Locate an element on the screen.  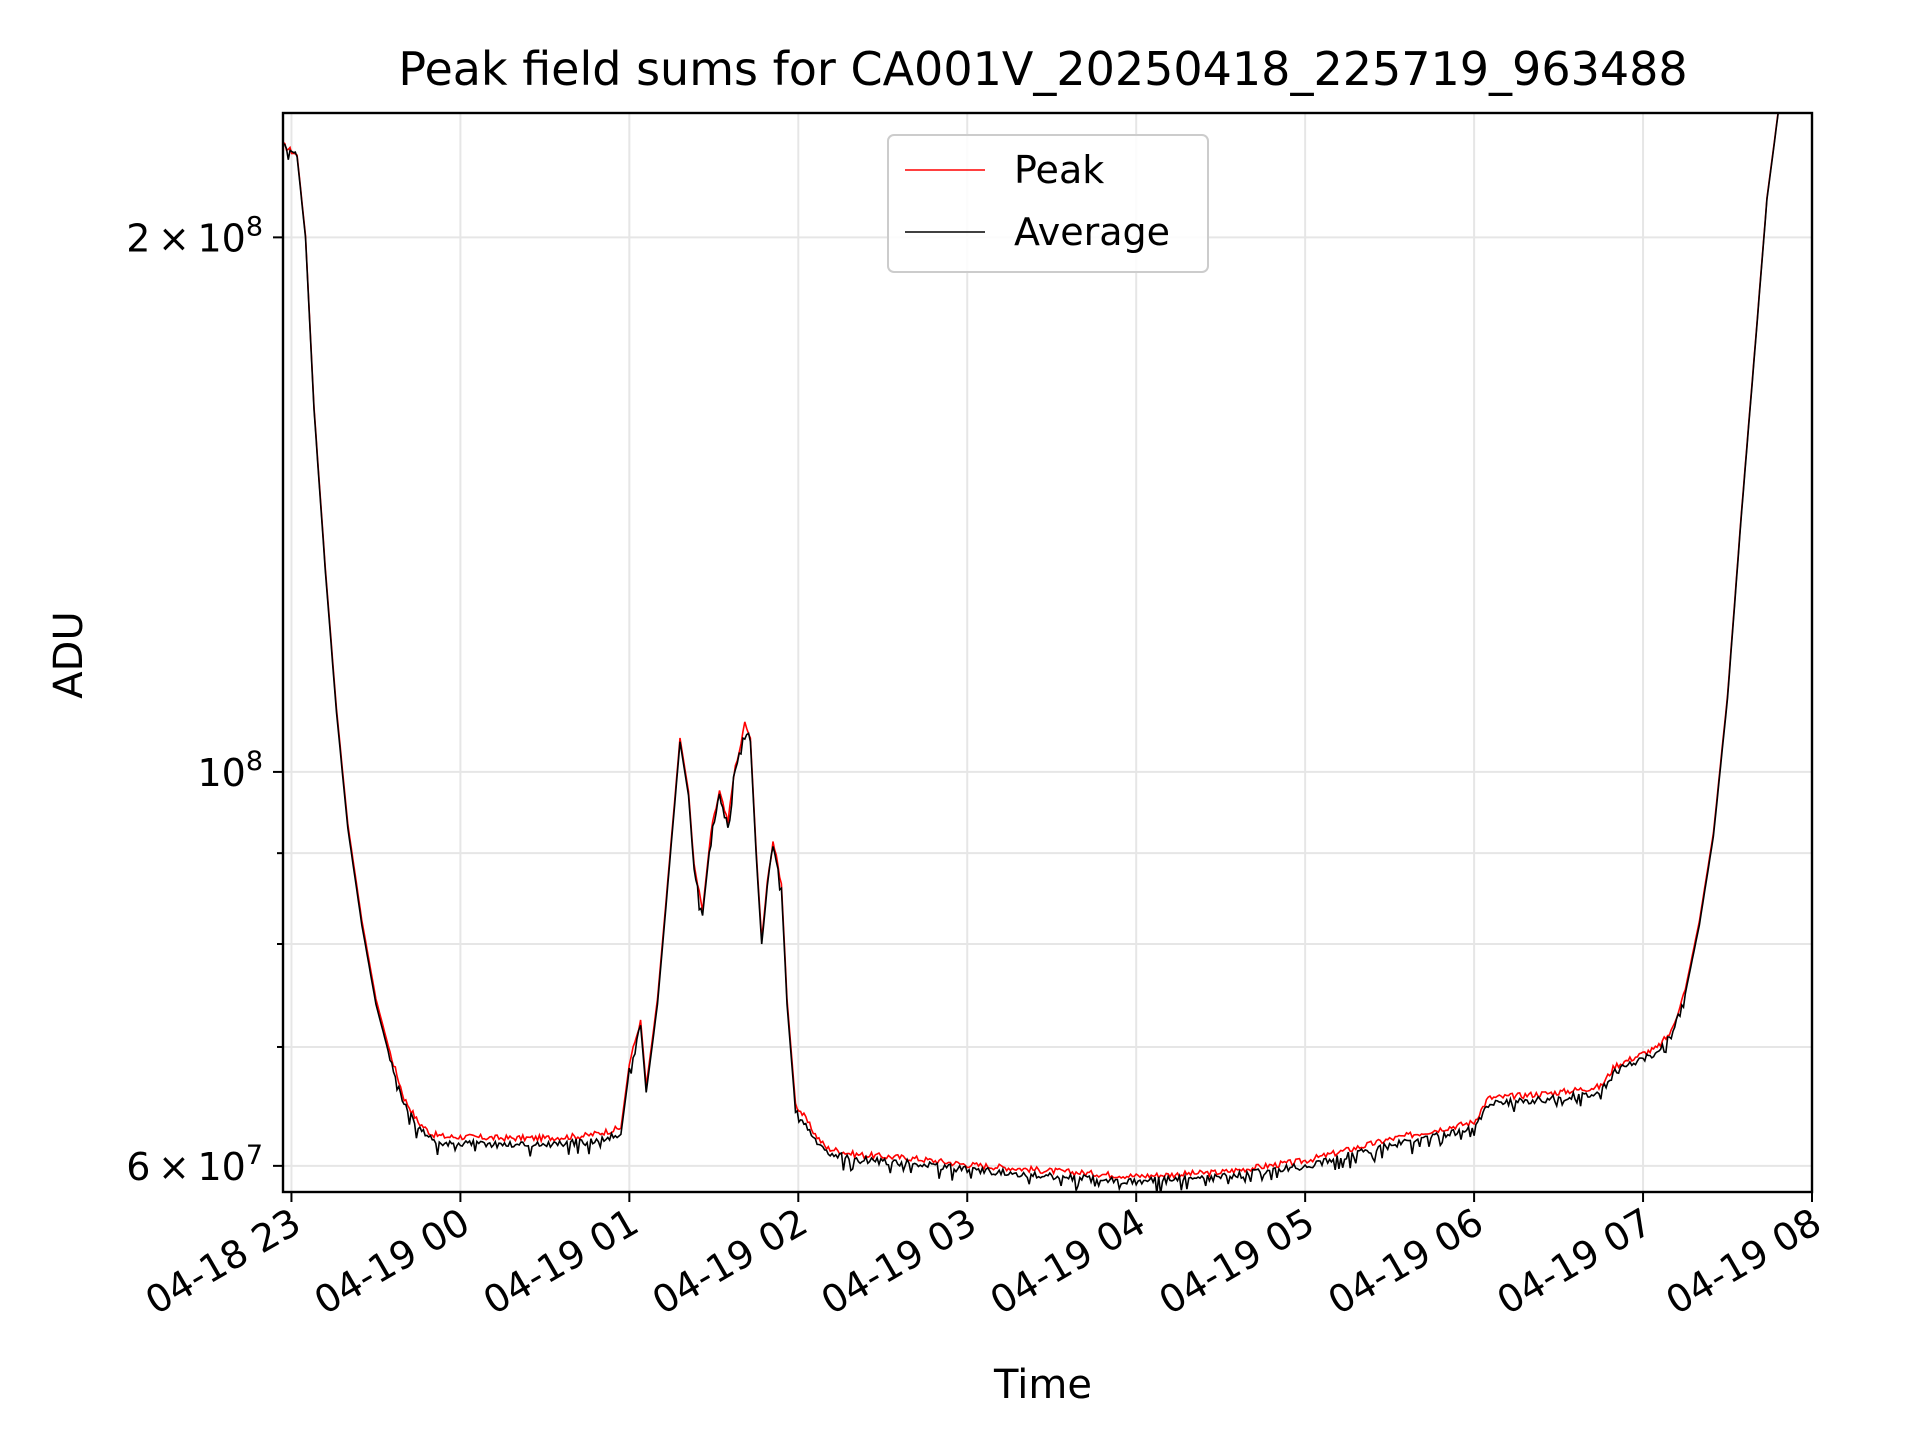
y-axis: 6 × 107 108 2 × 108 is located at coordinates (204, 700).